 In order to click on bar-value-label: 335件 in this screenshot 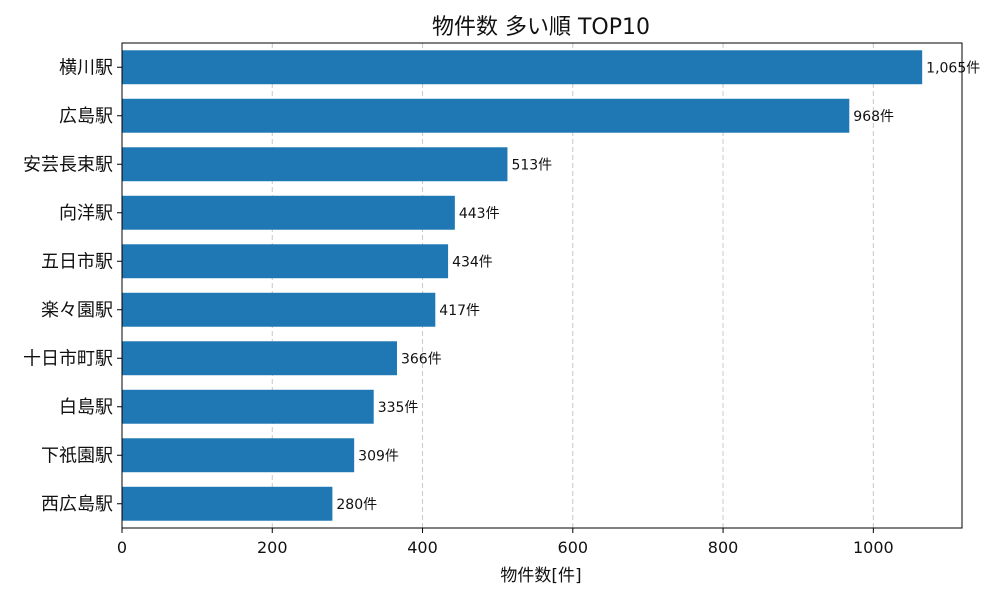, I will do `click(398, 408)`.